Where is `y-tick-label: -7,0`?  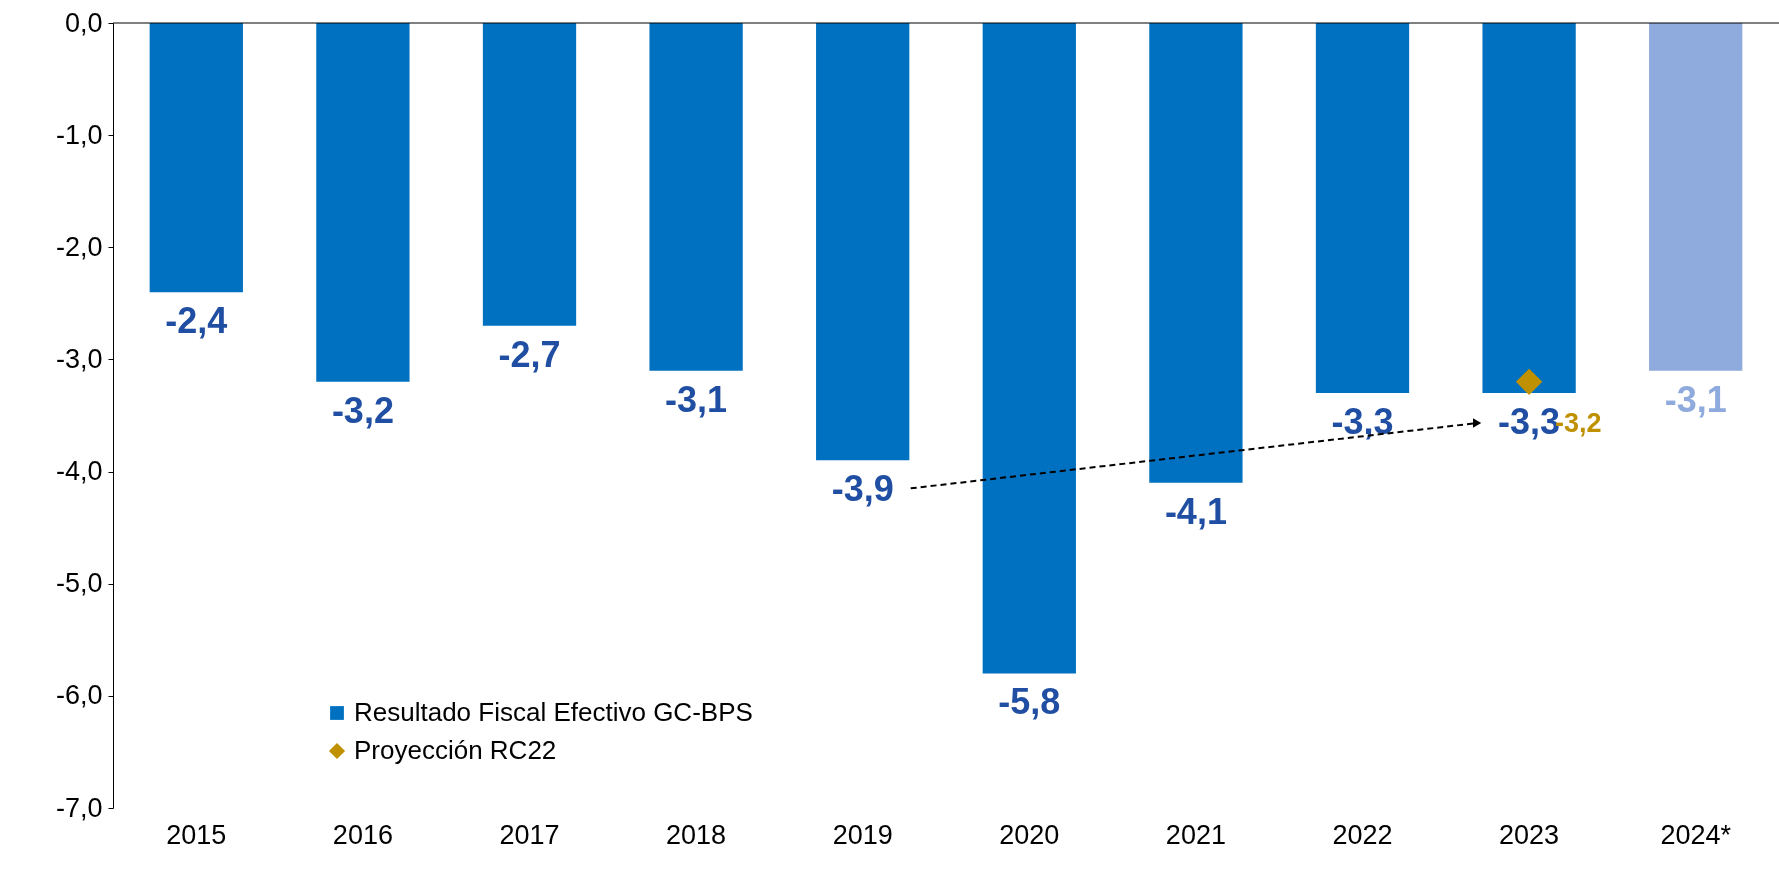
y-tick-label: -7,0 is located at coordinates (79, 807).